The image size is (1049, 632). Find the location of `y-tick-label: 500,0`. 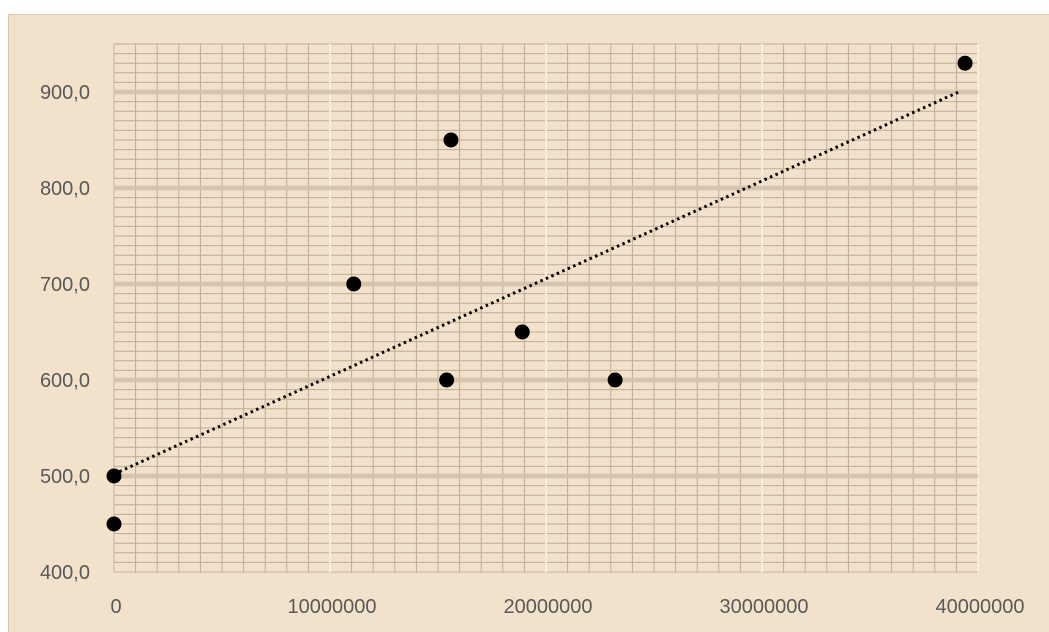

y-tick-label: 500,0 is located at coordinates (65, 477).